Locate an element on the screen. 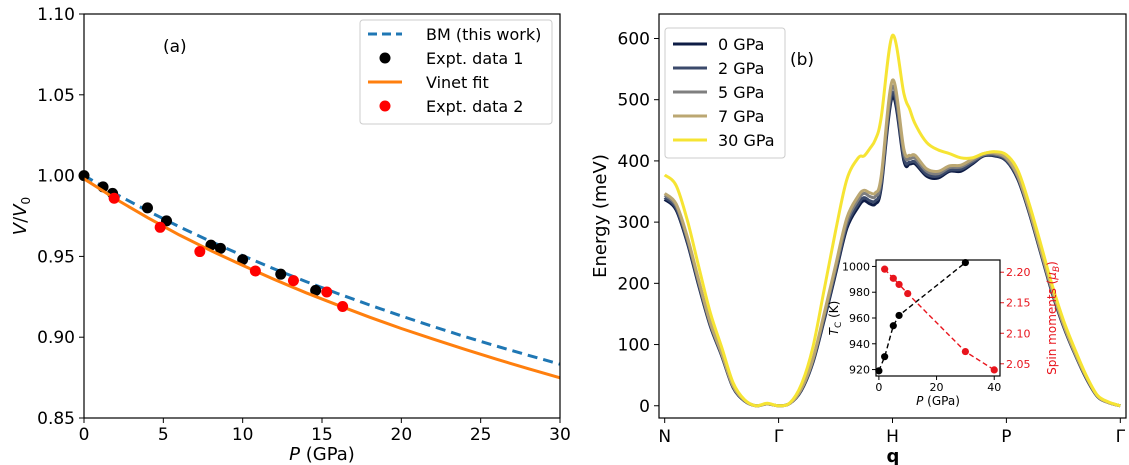 Image resolution: width=1129 pixels, height=465 pixels. inset-xtick-label: 40 is located at coordinates (994, 387).